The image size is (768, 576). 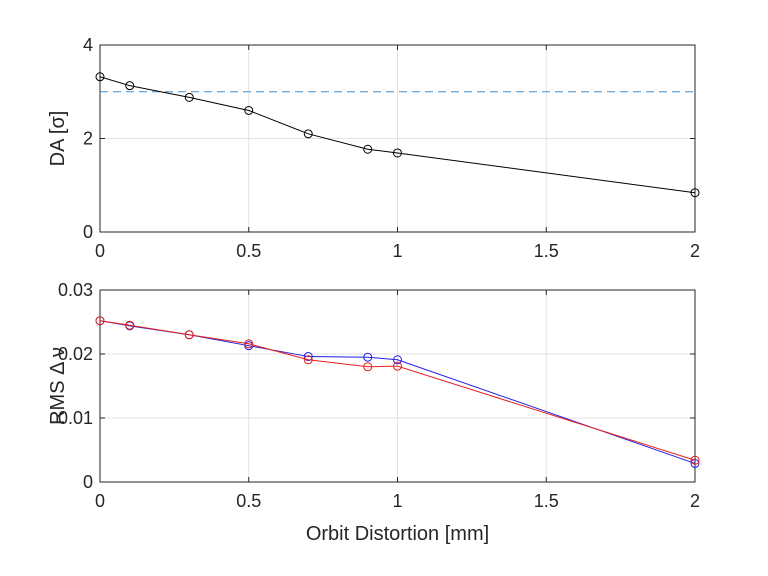 I want to click on y-tick-label: 2, so click(x=88, y=139).